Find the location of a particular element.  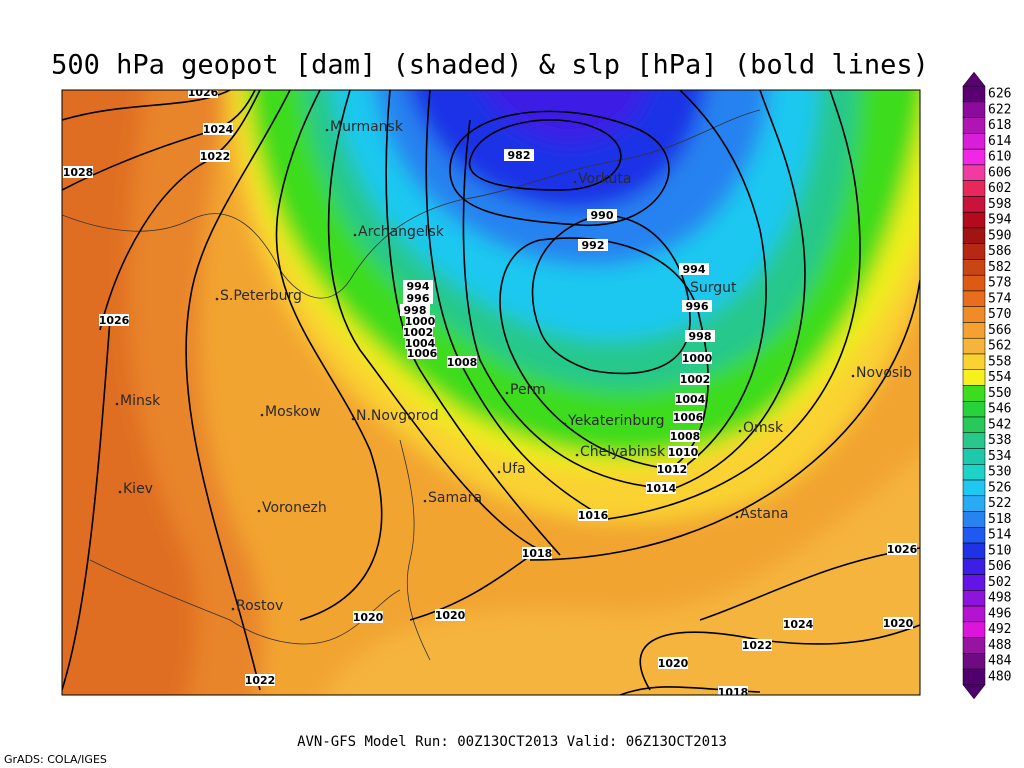

colorbar-label: 510 is located at coordinates (999, 550).